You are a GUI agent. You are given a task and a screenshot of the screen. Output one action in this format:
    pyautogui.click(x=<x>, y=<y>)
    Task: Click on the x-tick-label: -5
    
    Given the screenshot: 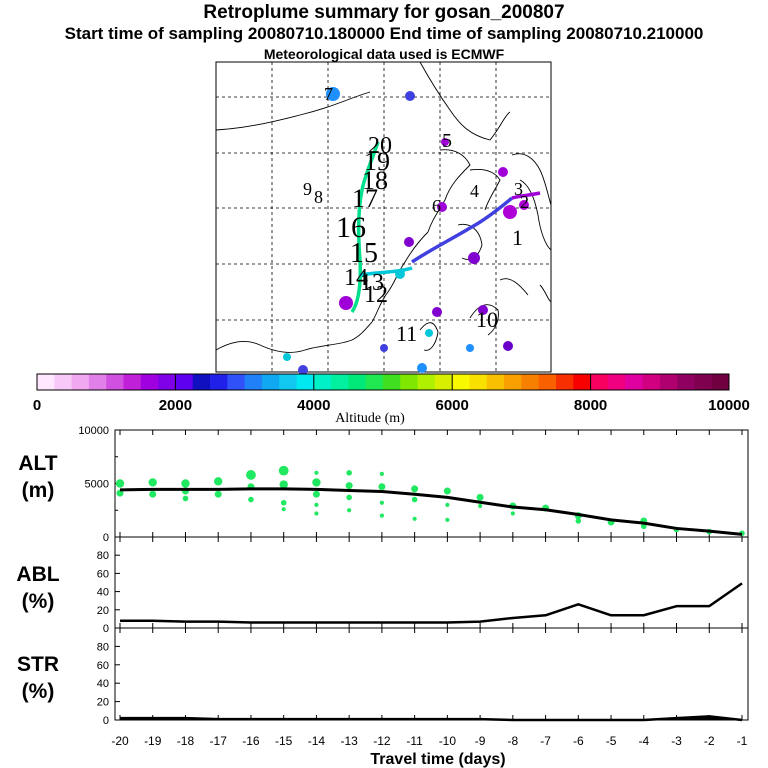 What is the action you would take?
    pyautogui.click(x=611, y=741)
    